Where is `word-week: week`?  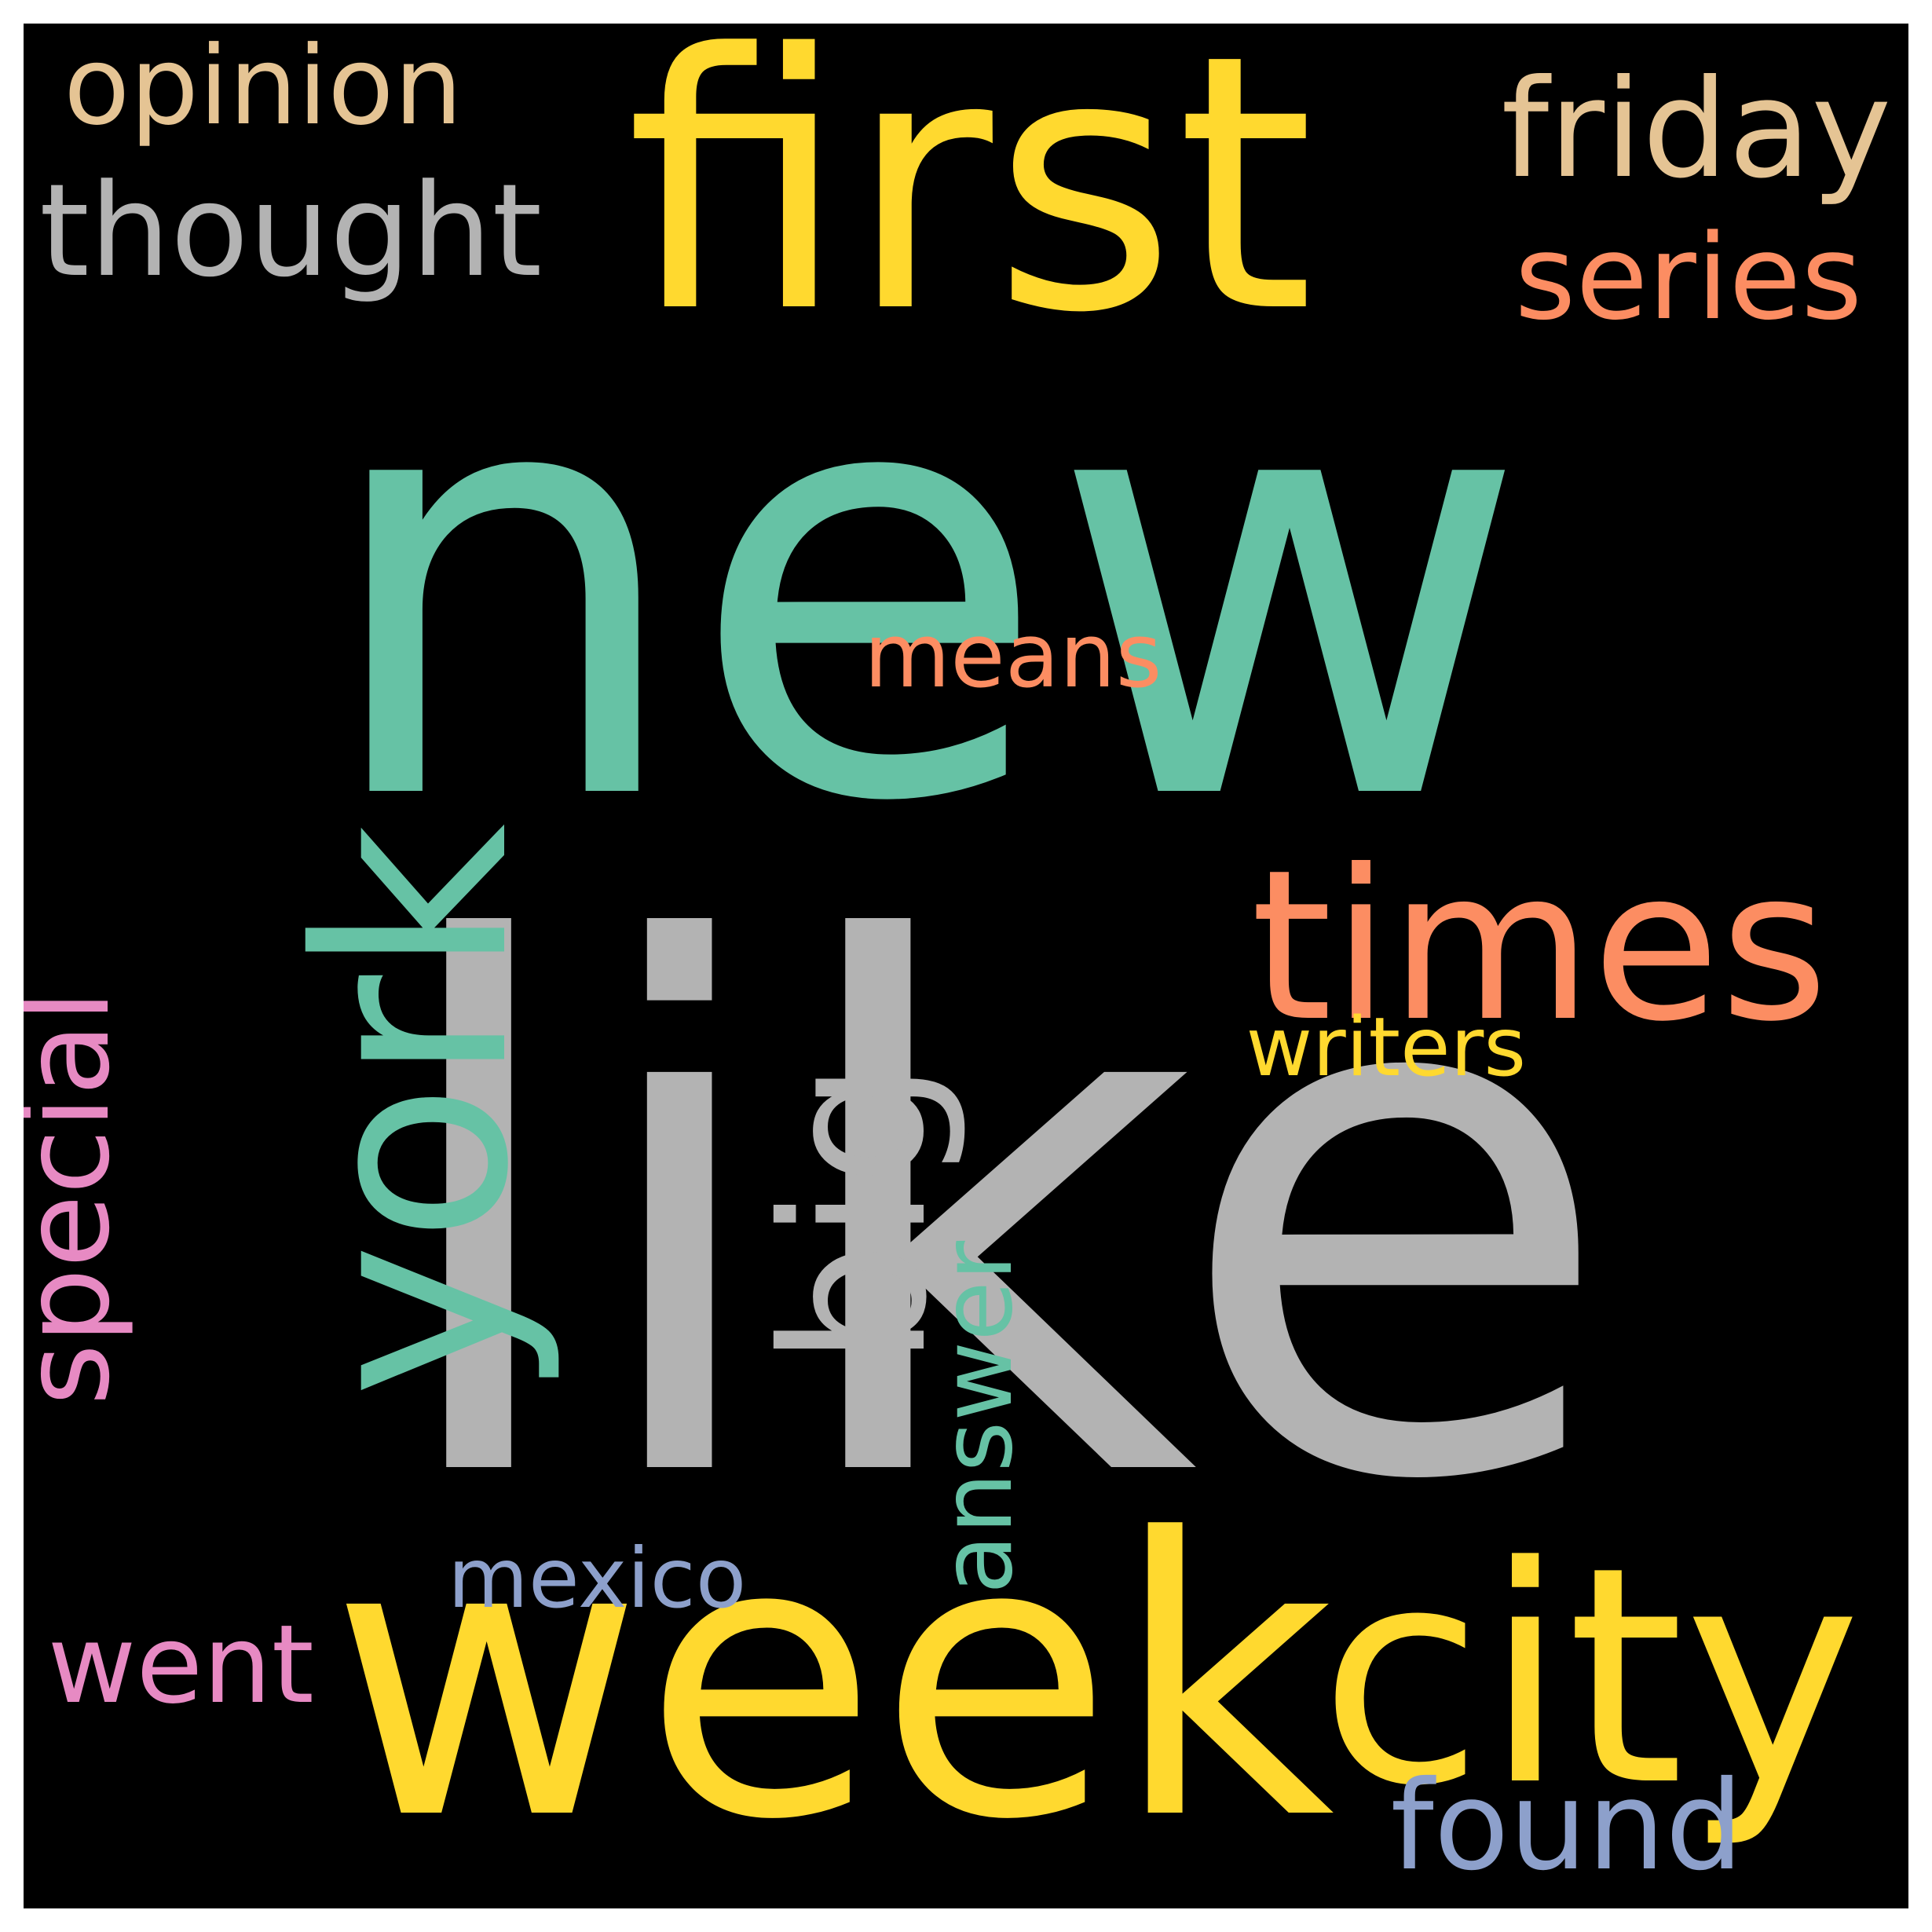 word-week: week is located at coordinates (832, 1680).